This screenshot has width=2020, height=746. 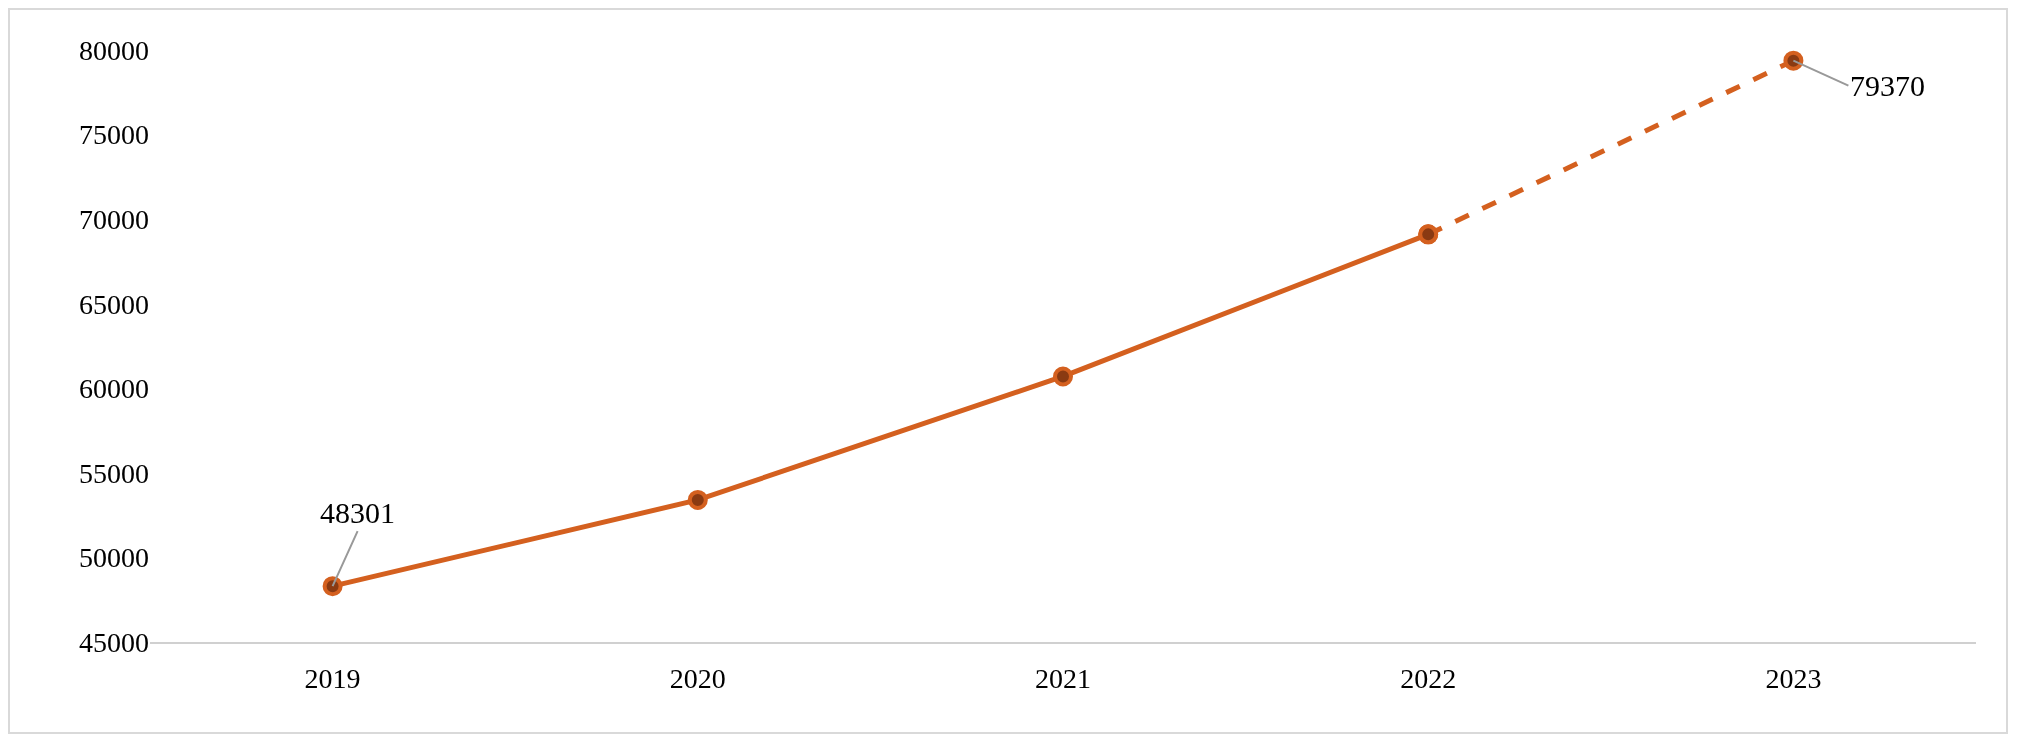 What do you see at coordinates (1428, 678) in the screenshot?
I see `x-tick-label: 2022` at bounding box center [1428, 678].